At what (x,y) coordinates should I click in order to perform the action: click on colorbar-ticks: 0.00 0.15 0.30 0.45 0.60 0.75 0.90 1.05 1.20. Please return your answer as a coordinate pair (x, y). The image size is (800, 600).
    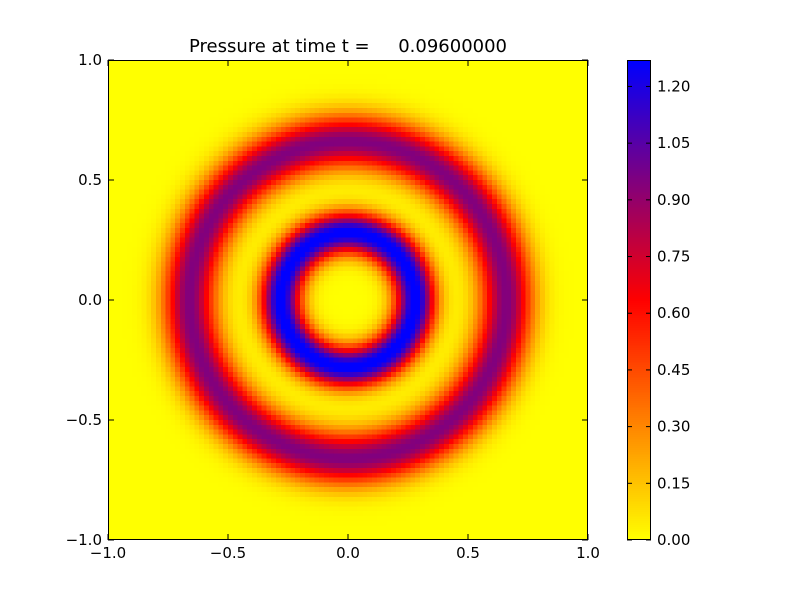
    Looking at the image, I should click on (658, 313).